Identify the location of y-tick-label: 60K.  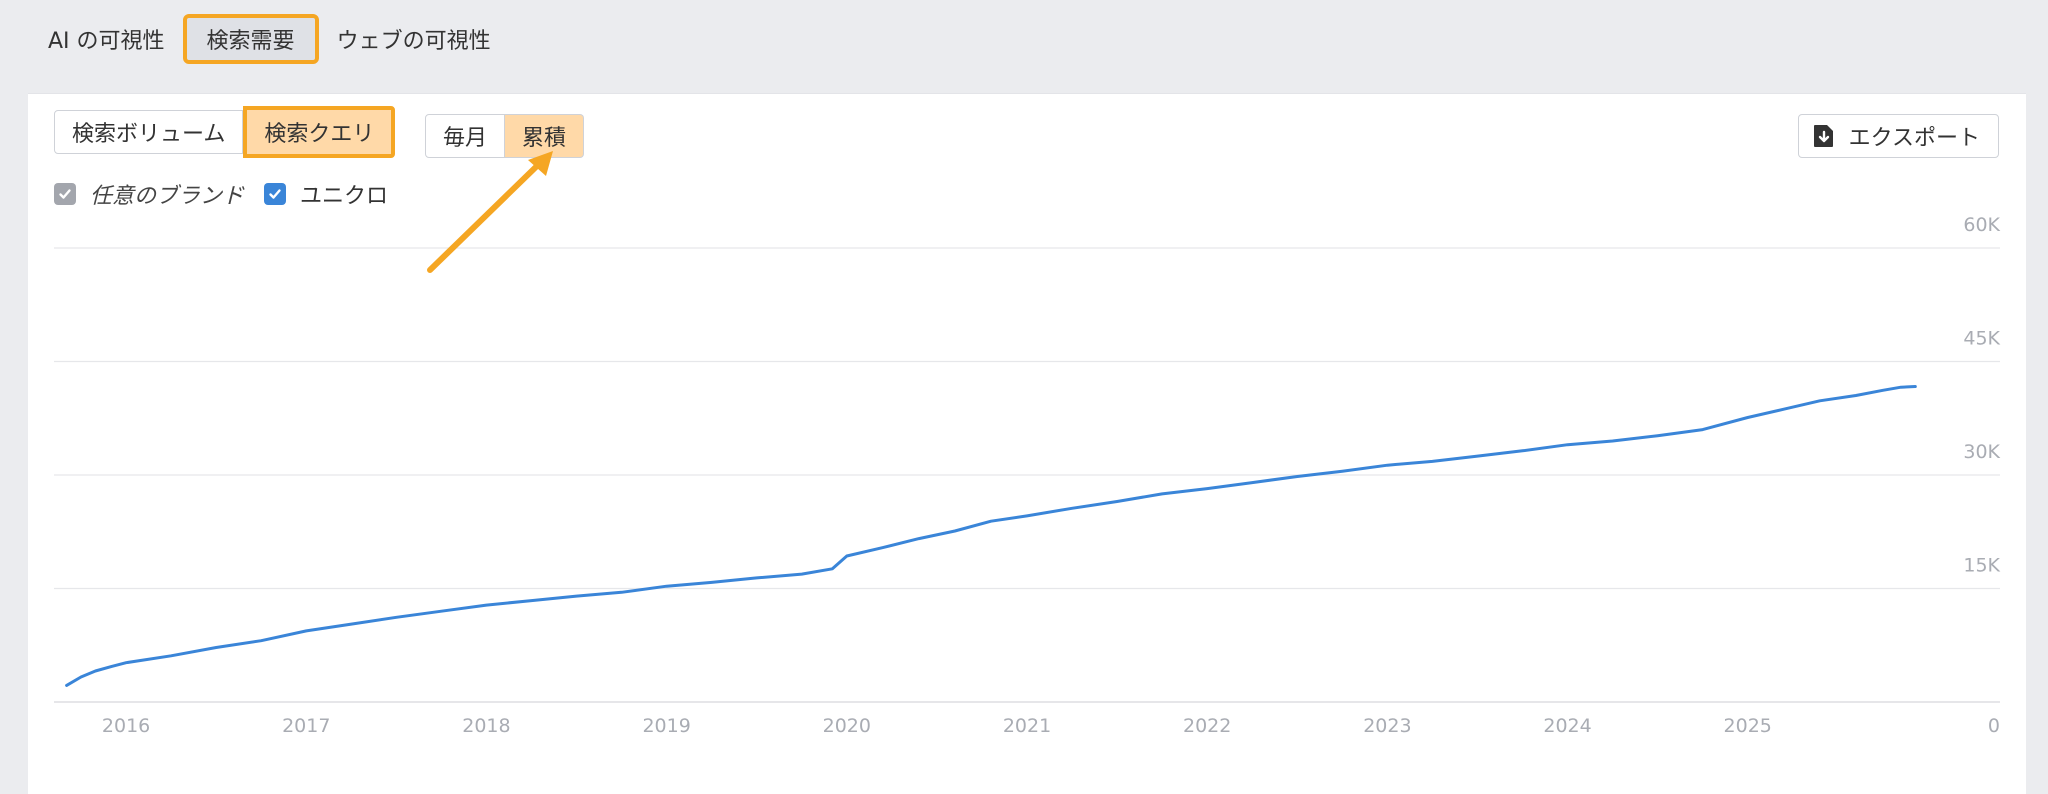
(1981, 225).